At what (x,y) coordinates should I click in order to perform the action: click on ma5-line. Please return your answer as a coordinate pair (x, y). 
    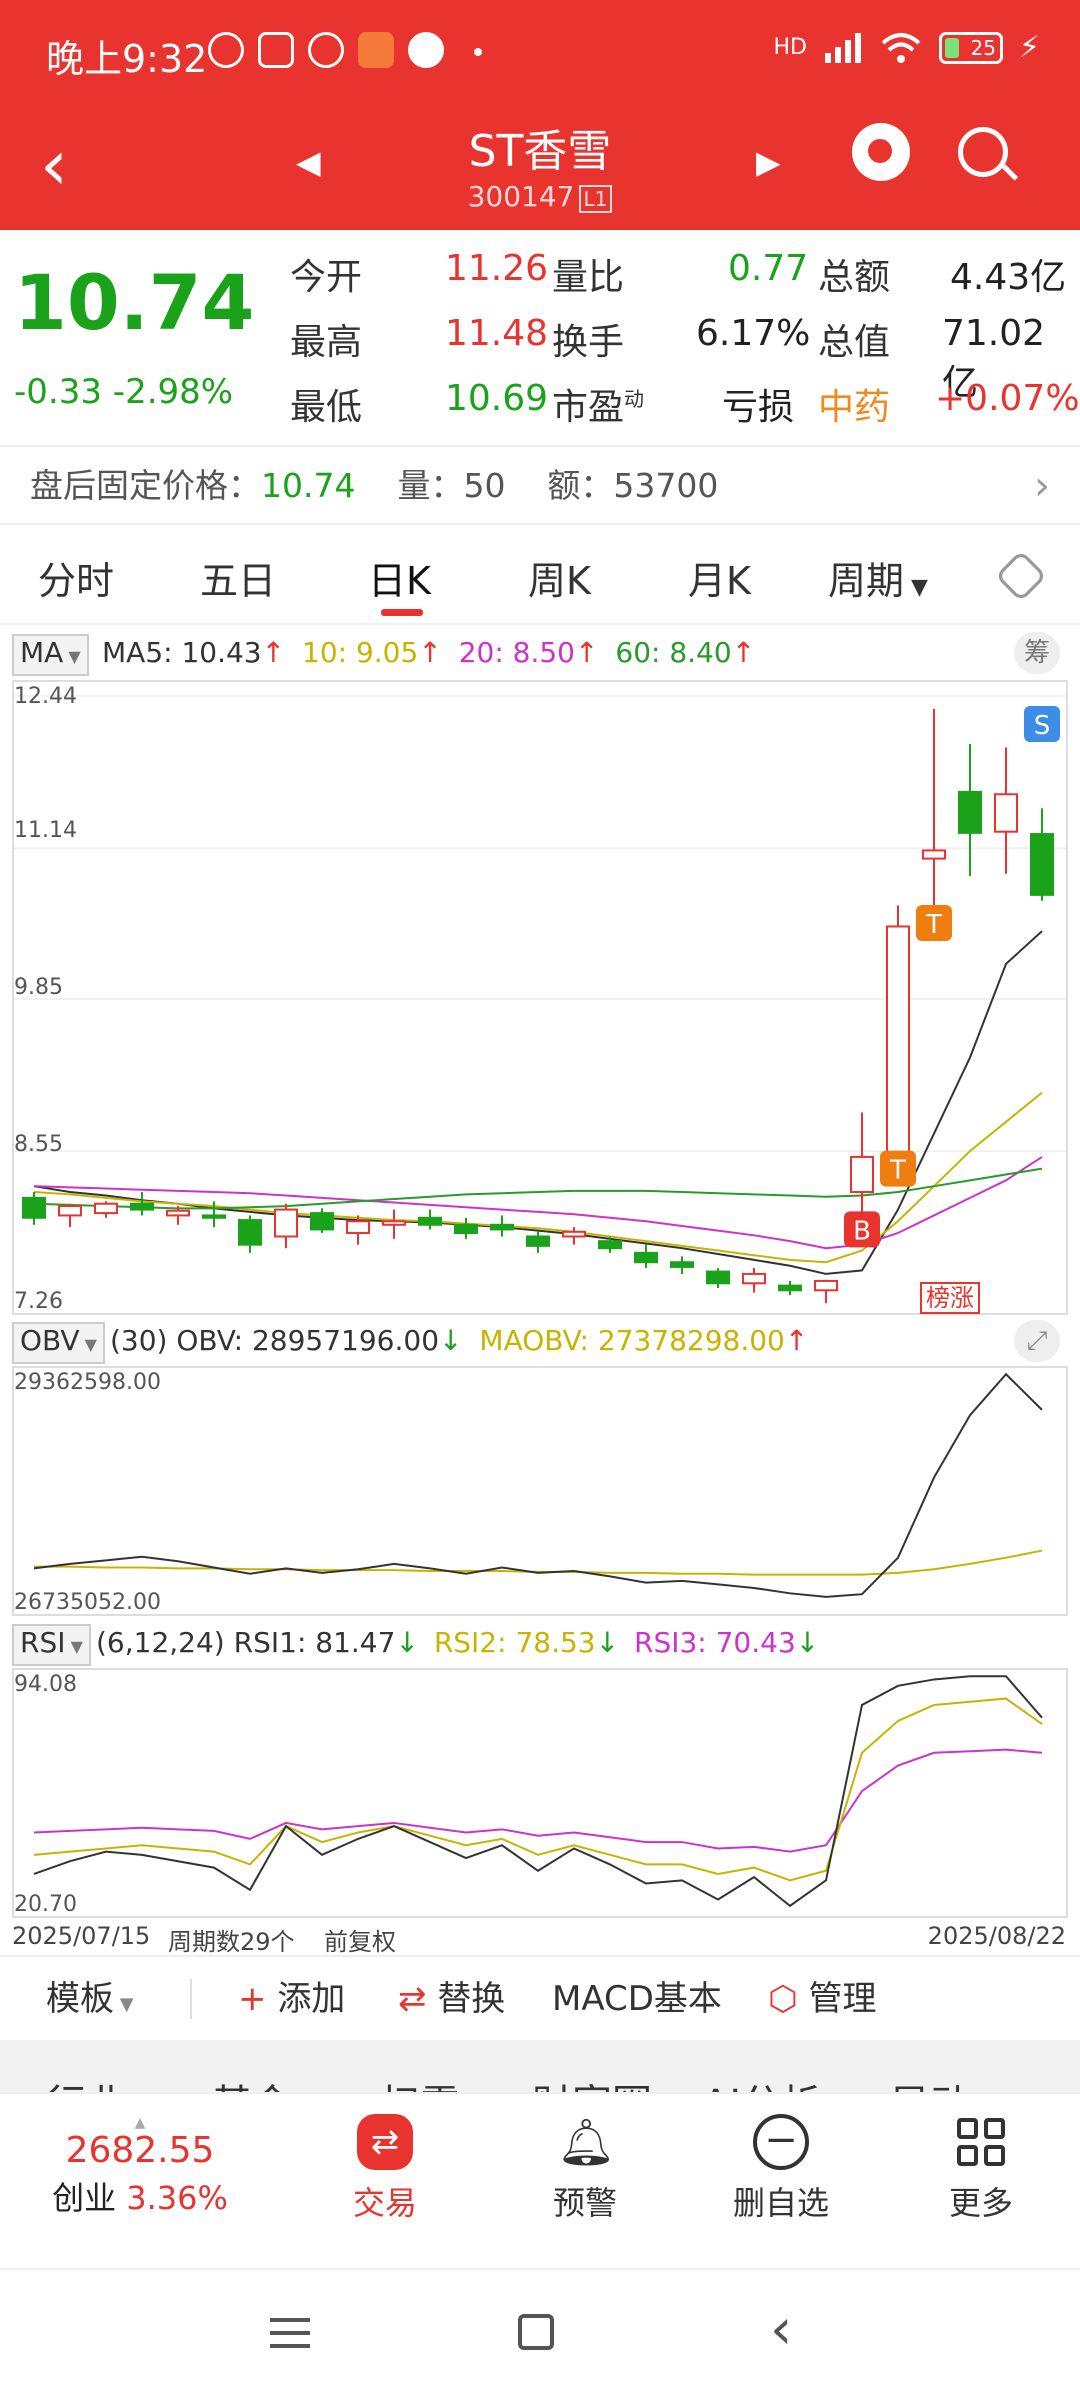
    Looking at the image, I should click on (538, 1102).